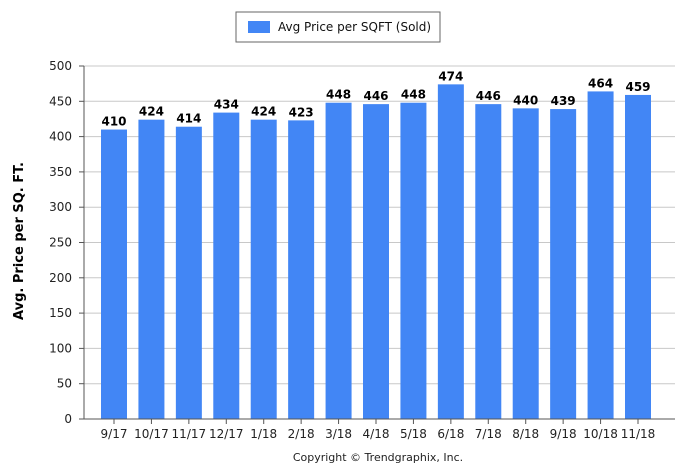  I want to click on x-tick-label: 4/18, so click(376, 434).